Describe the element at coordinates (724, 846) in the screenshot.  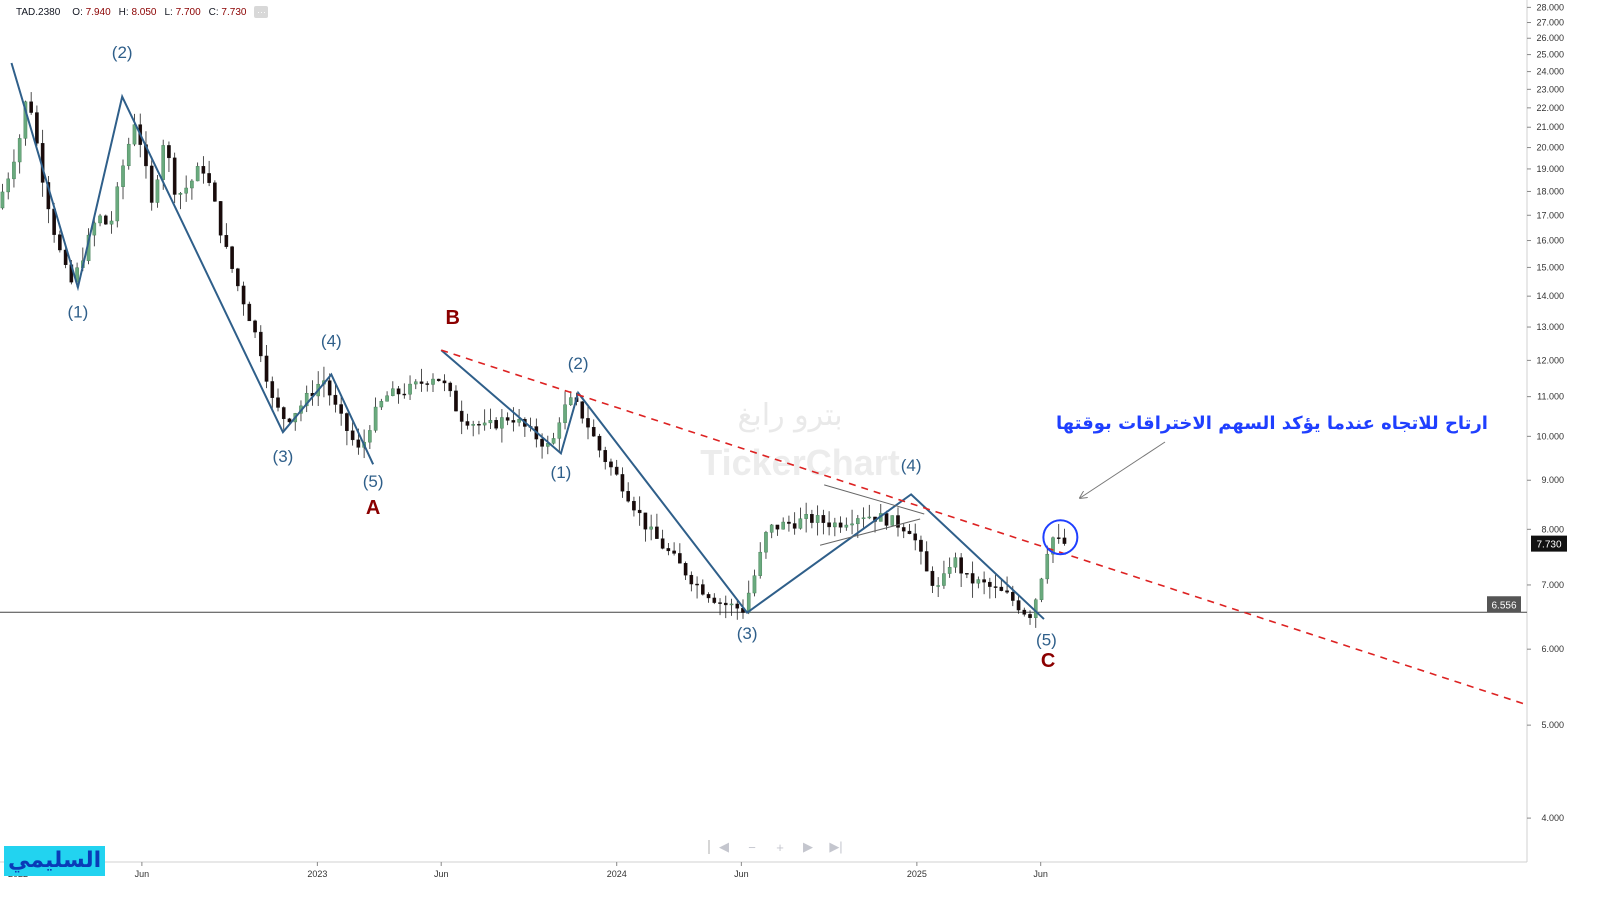
I see `scroll-left-icon: ◀` at that location.